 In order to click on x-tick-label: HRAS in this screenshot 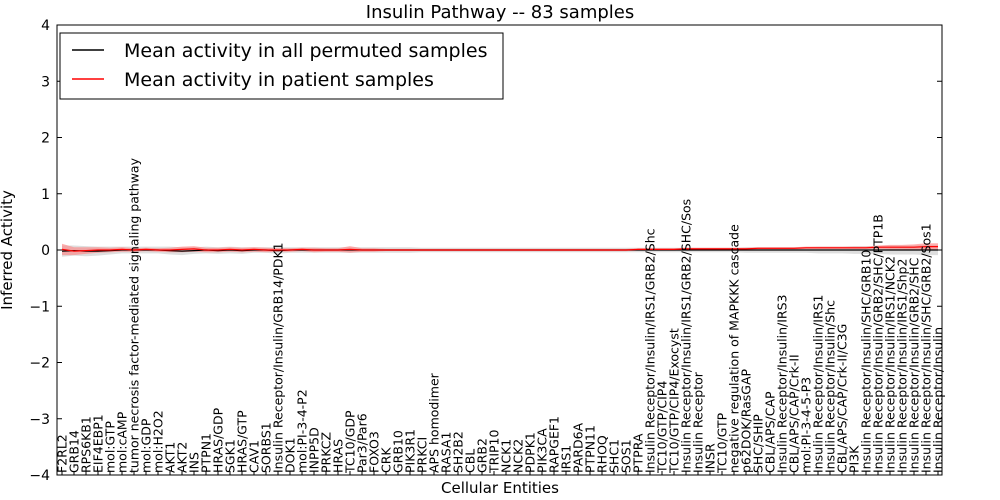, I will do `click(338, 456)`.